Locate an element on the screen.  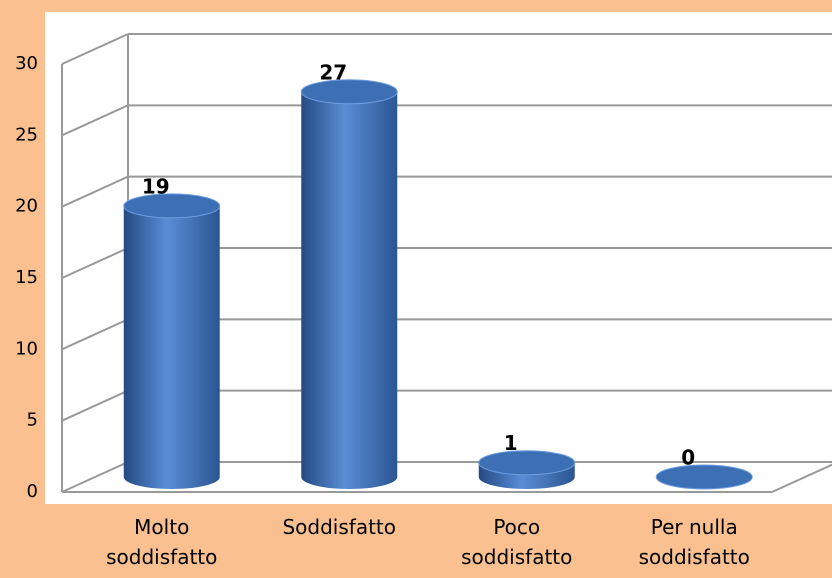
data-label: 19 is located at coordinates (156, 186).